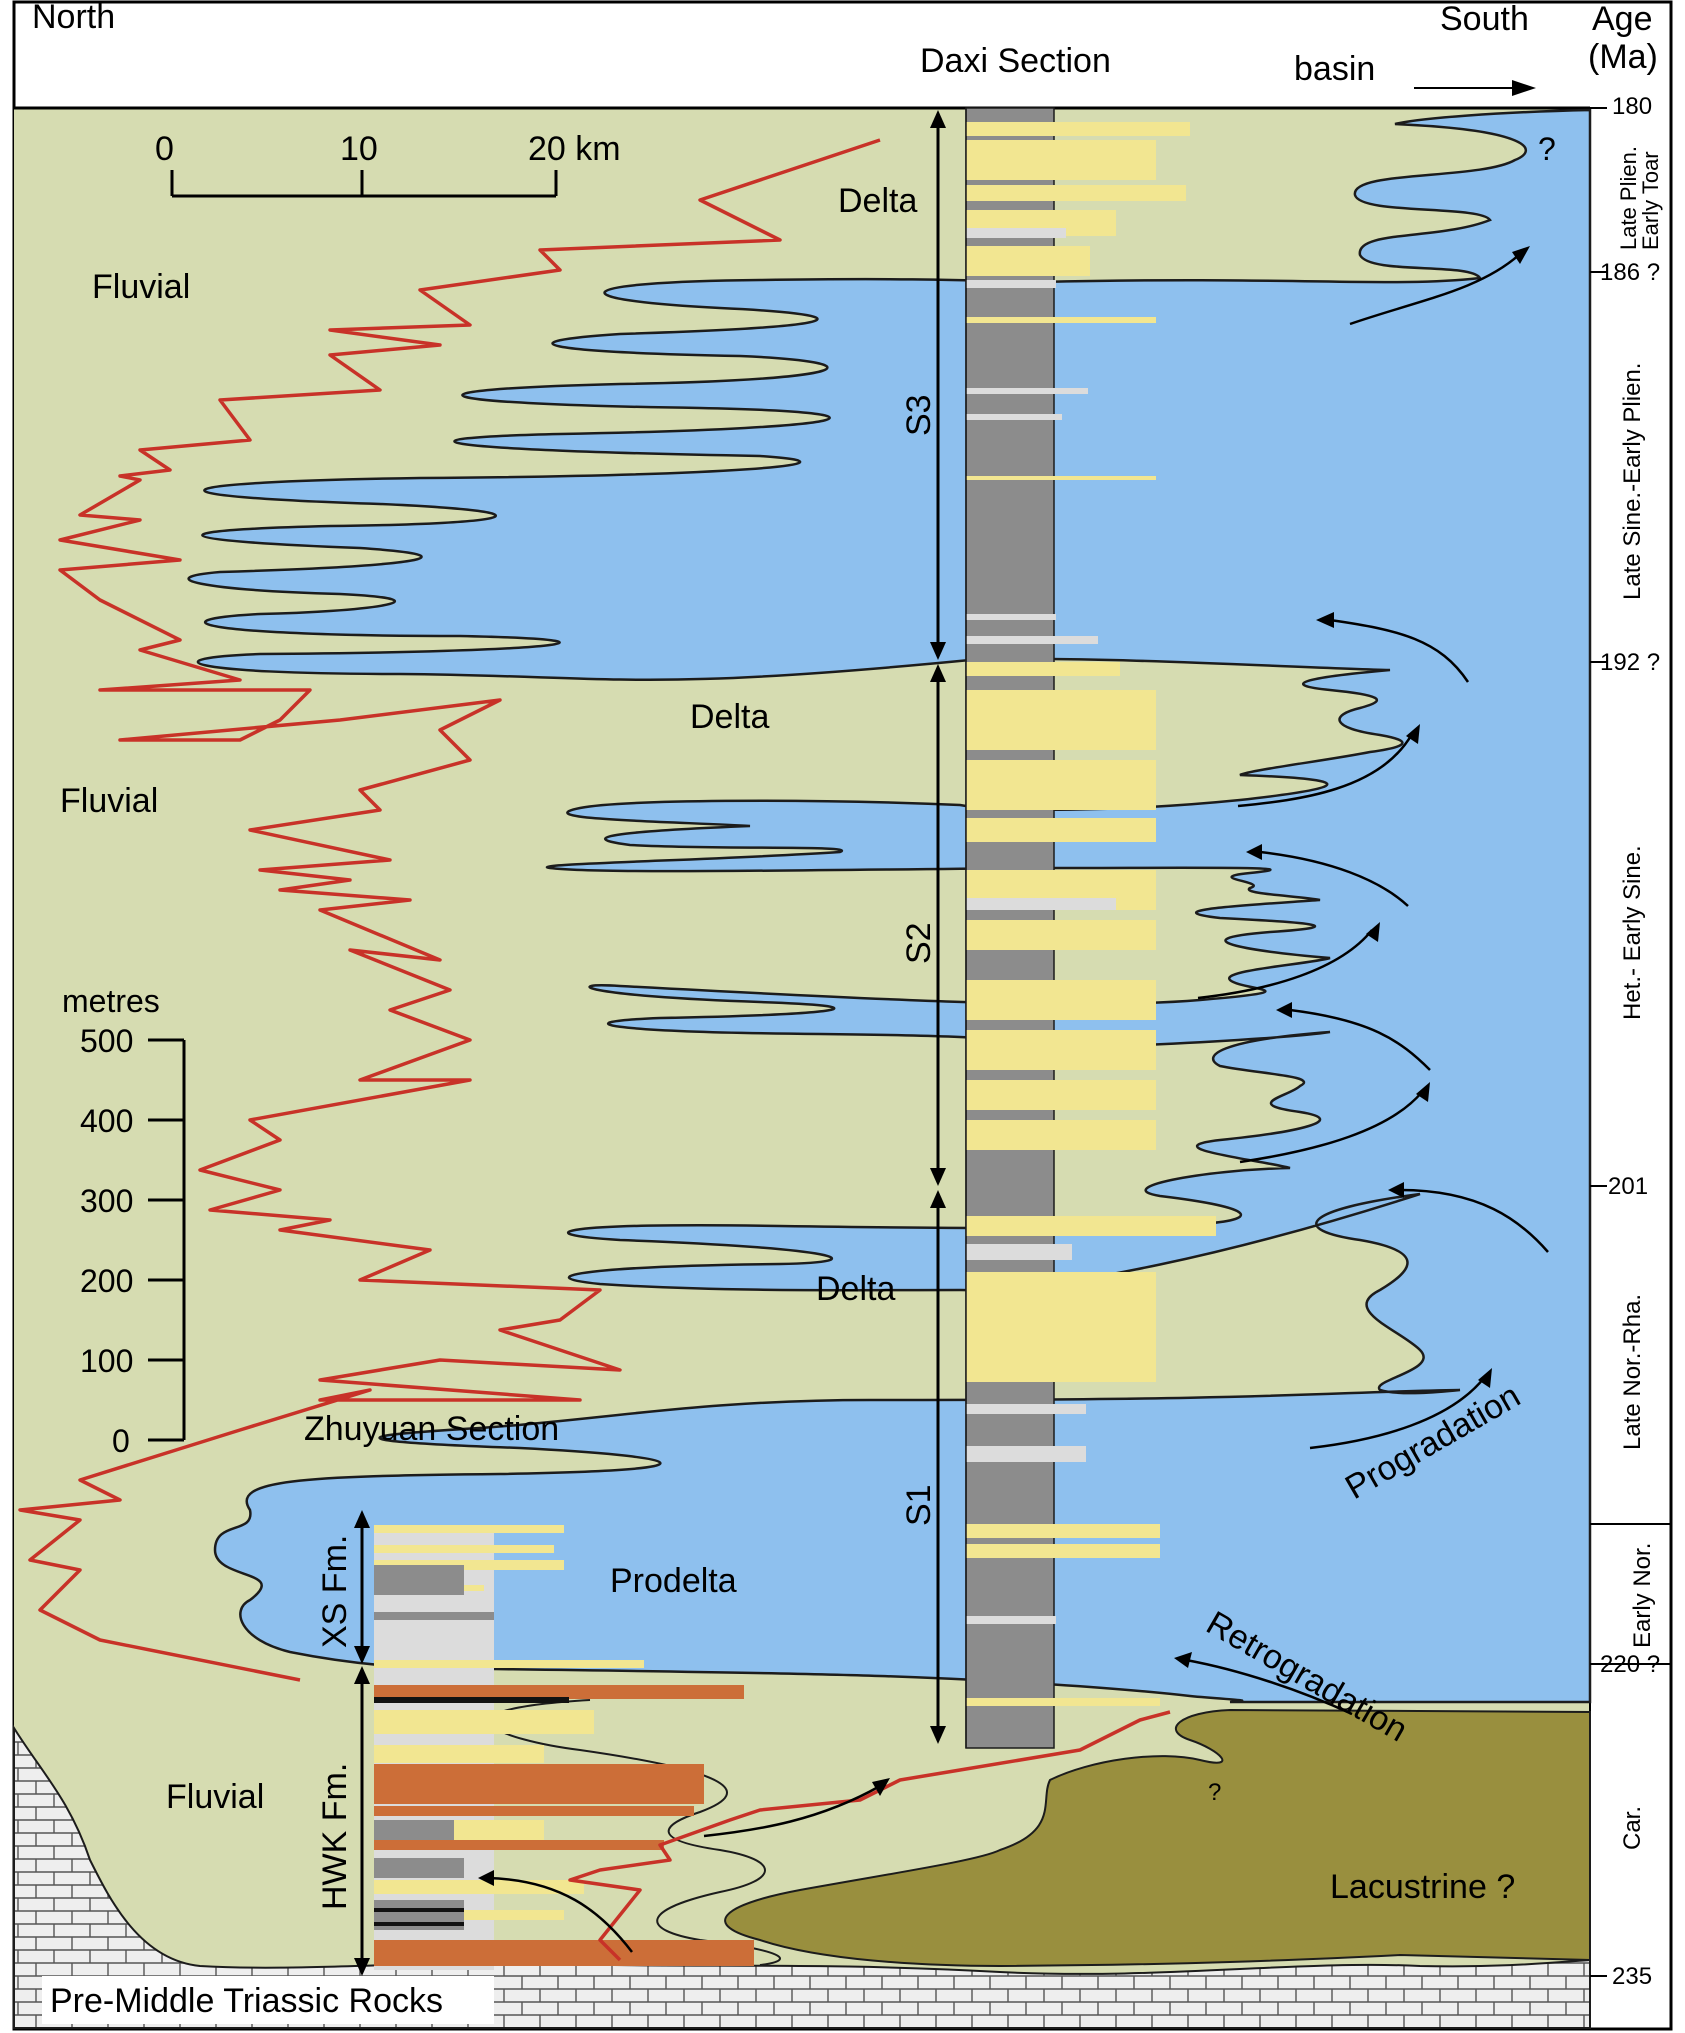 Image resolution: width=1685 pixels, height=2033 pixels. What do you see at coordinates (111, 1001) in the screenshot?
I see `metres-label: metres` at bounding box center [111, 1001].